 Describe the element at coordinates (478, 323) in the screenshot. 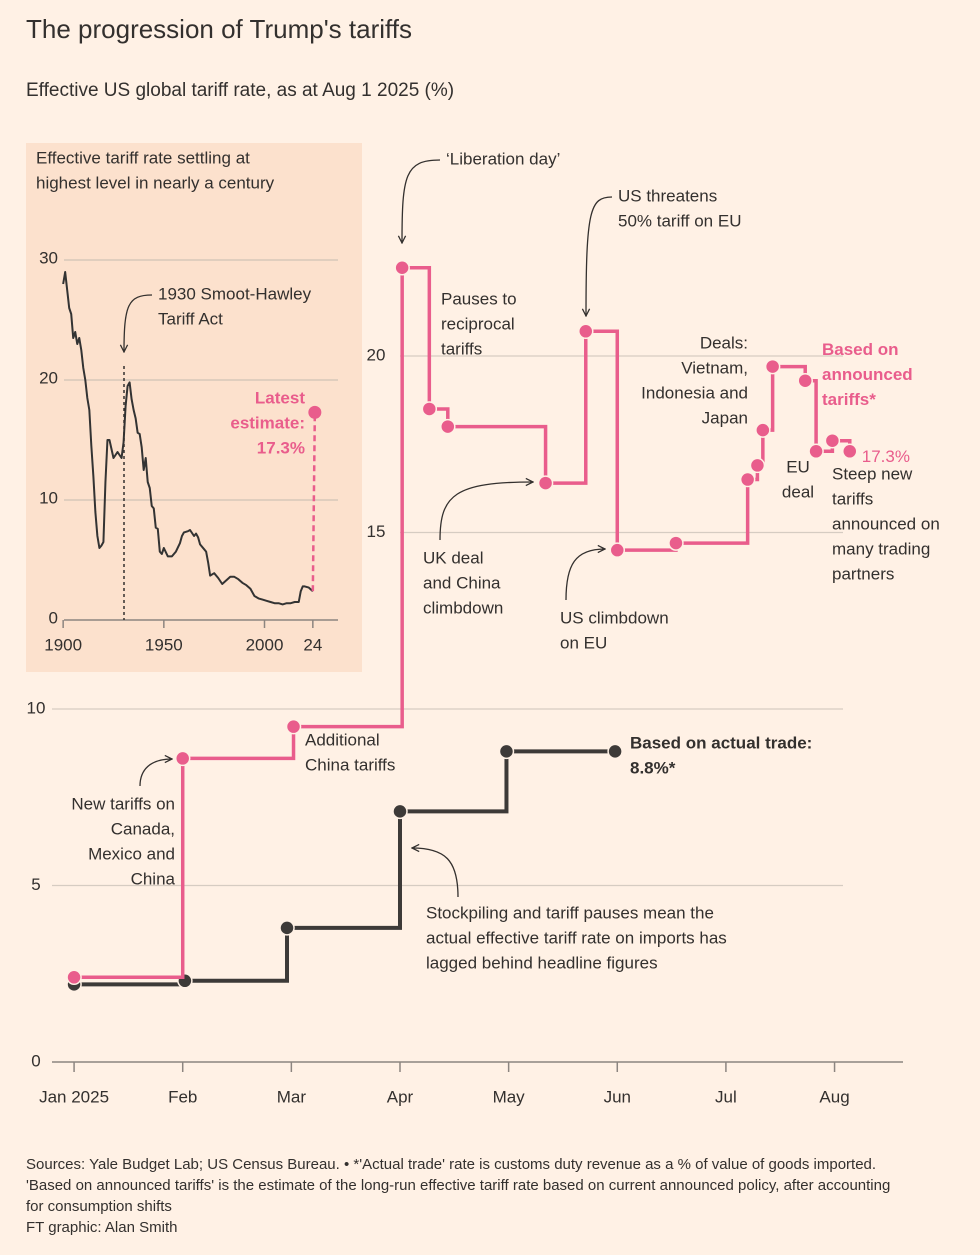

I see `annotation: reciprocal` at that location.